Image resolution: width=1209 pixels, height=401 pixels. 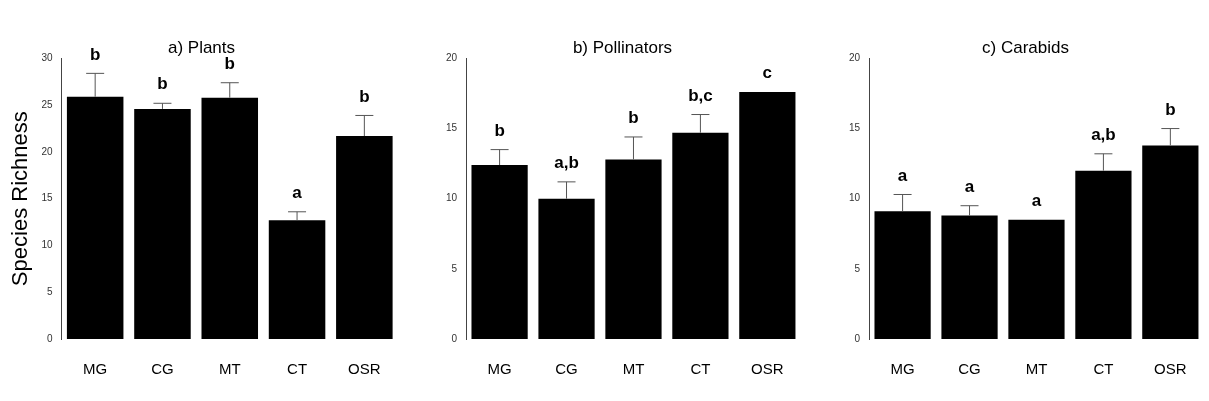 I want to click on chart-title: c) Carabids, so click(x=1025, y=47).